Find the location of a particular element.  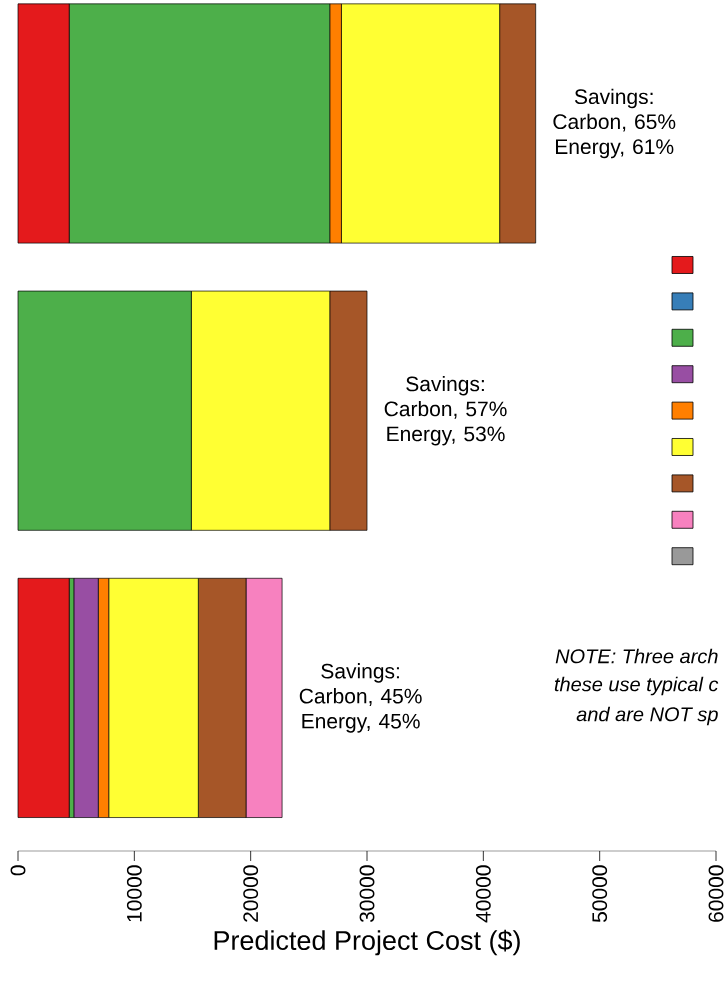

x-tick-label: 40000 is located at coordinates (483, 894).